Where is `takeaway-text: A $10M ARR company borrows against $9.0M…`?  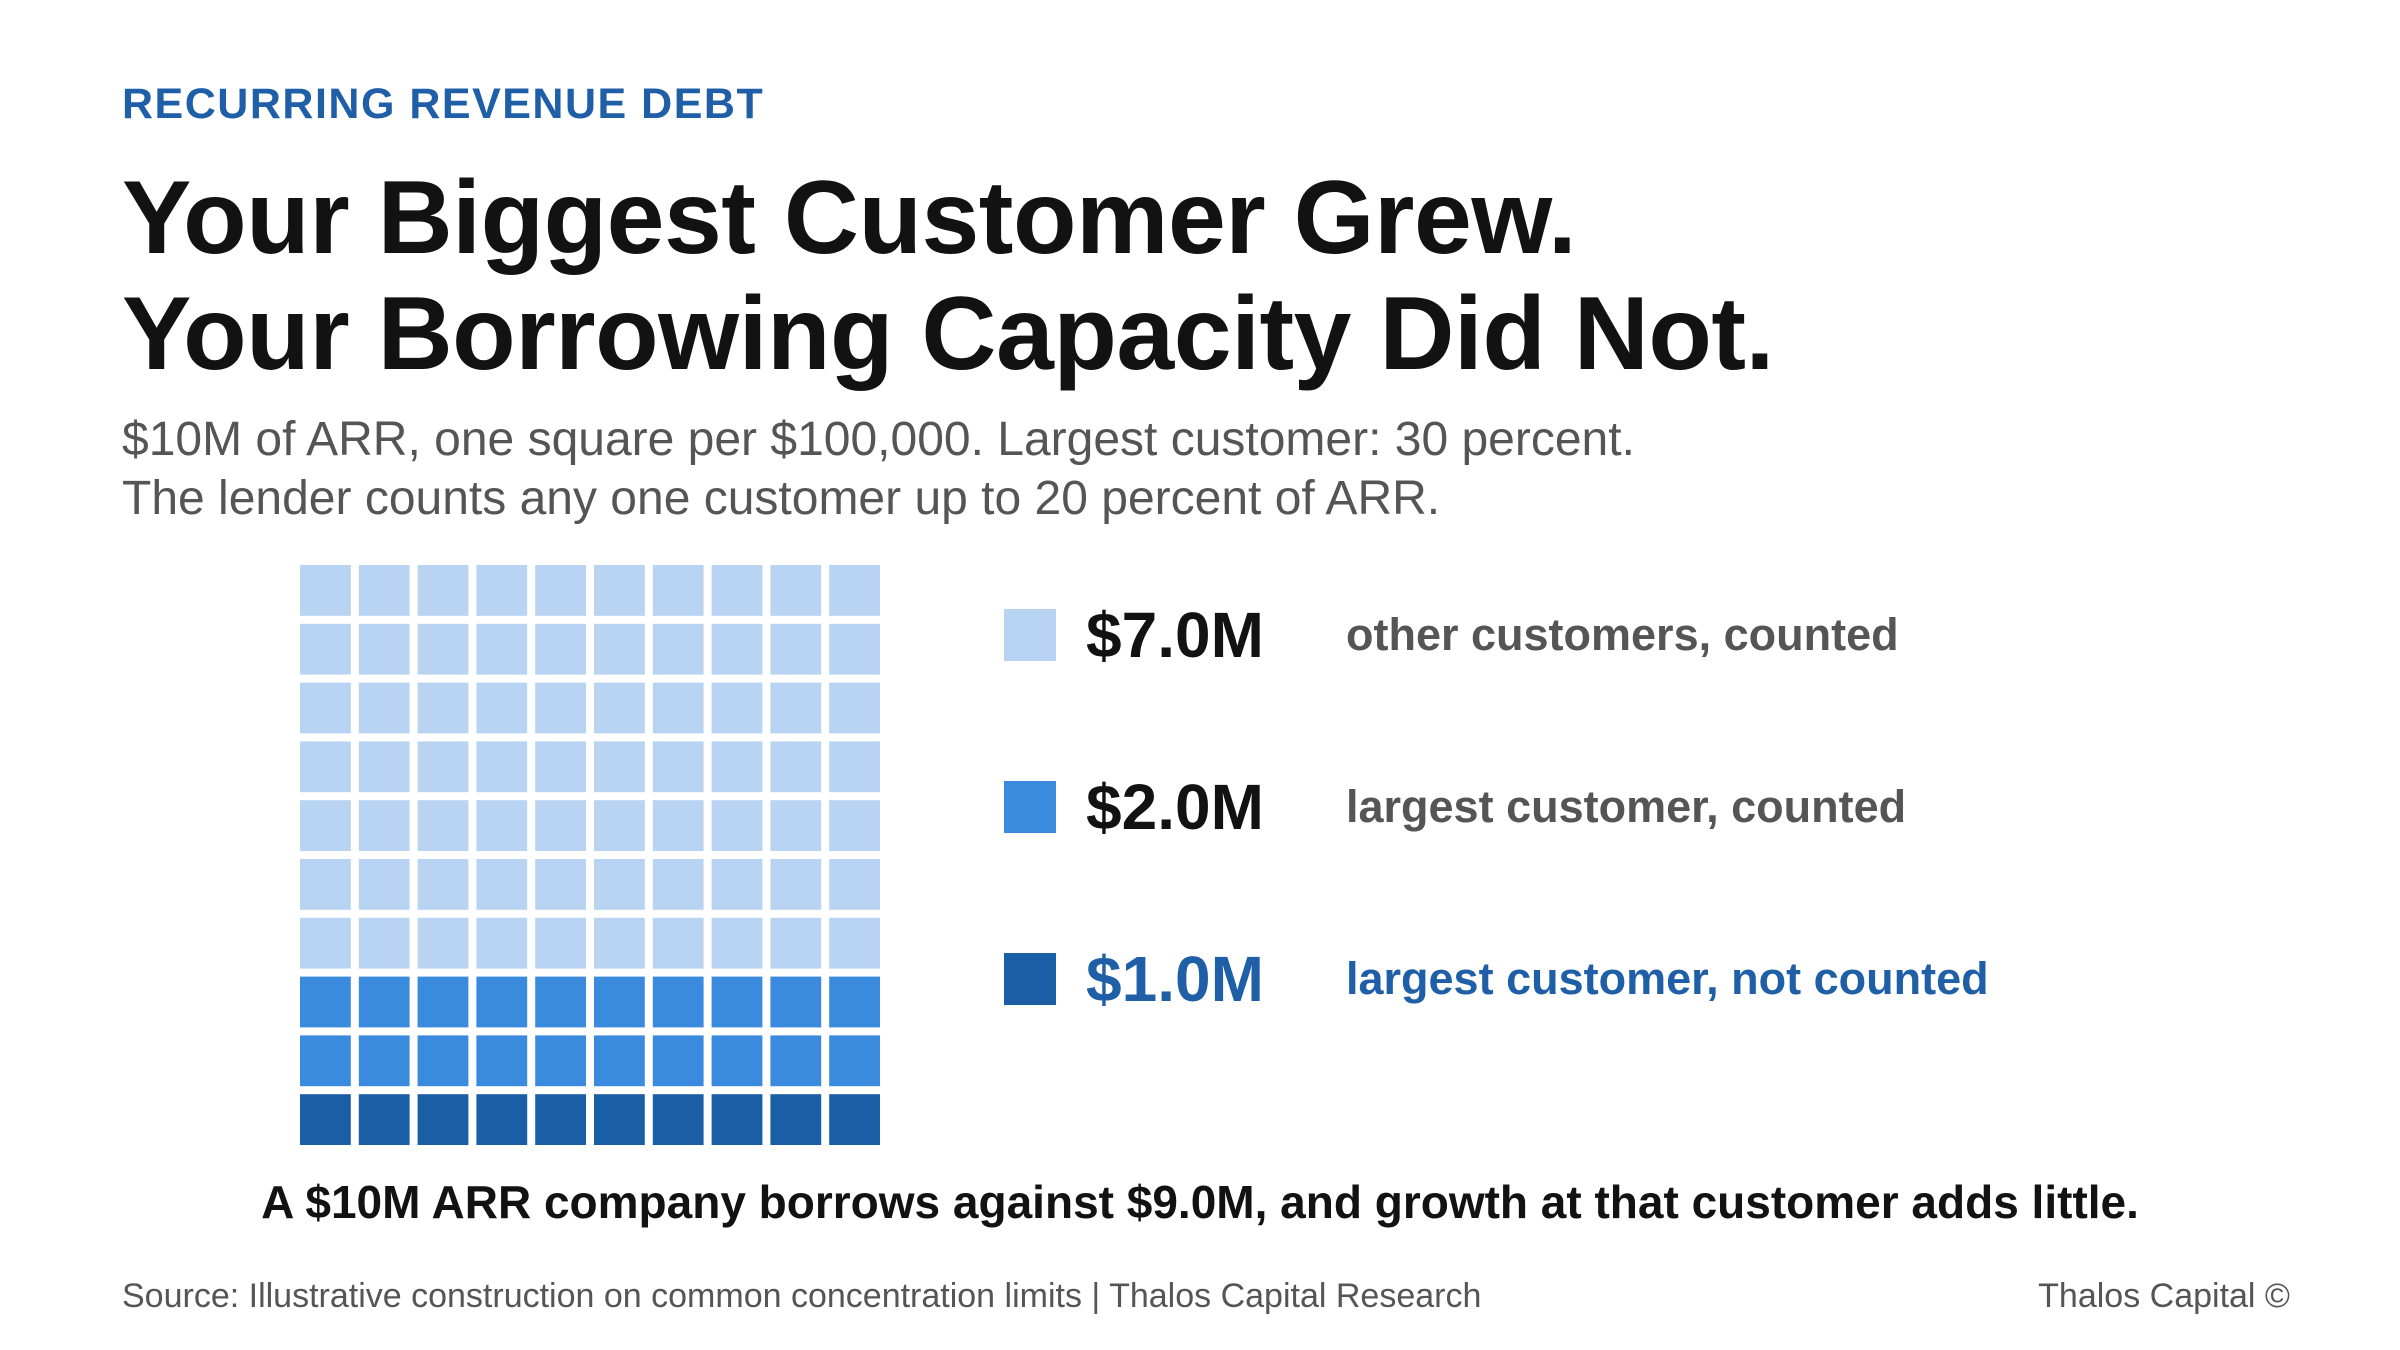 takeaway-text: A $10M ARR company borrows against $9.0M… is located at coordinates (1200, 1202).